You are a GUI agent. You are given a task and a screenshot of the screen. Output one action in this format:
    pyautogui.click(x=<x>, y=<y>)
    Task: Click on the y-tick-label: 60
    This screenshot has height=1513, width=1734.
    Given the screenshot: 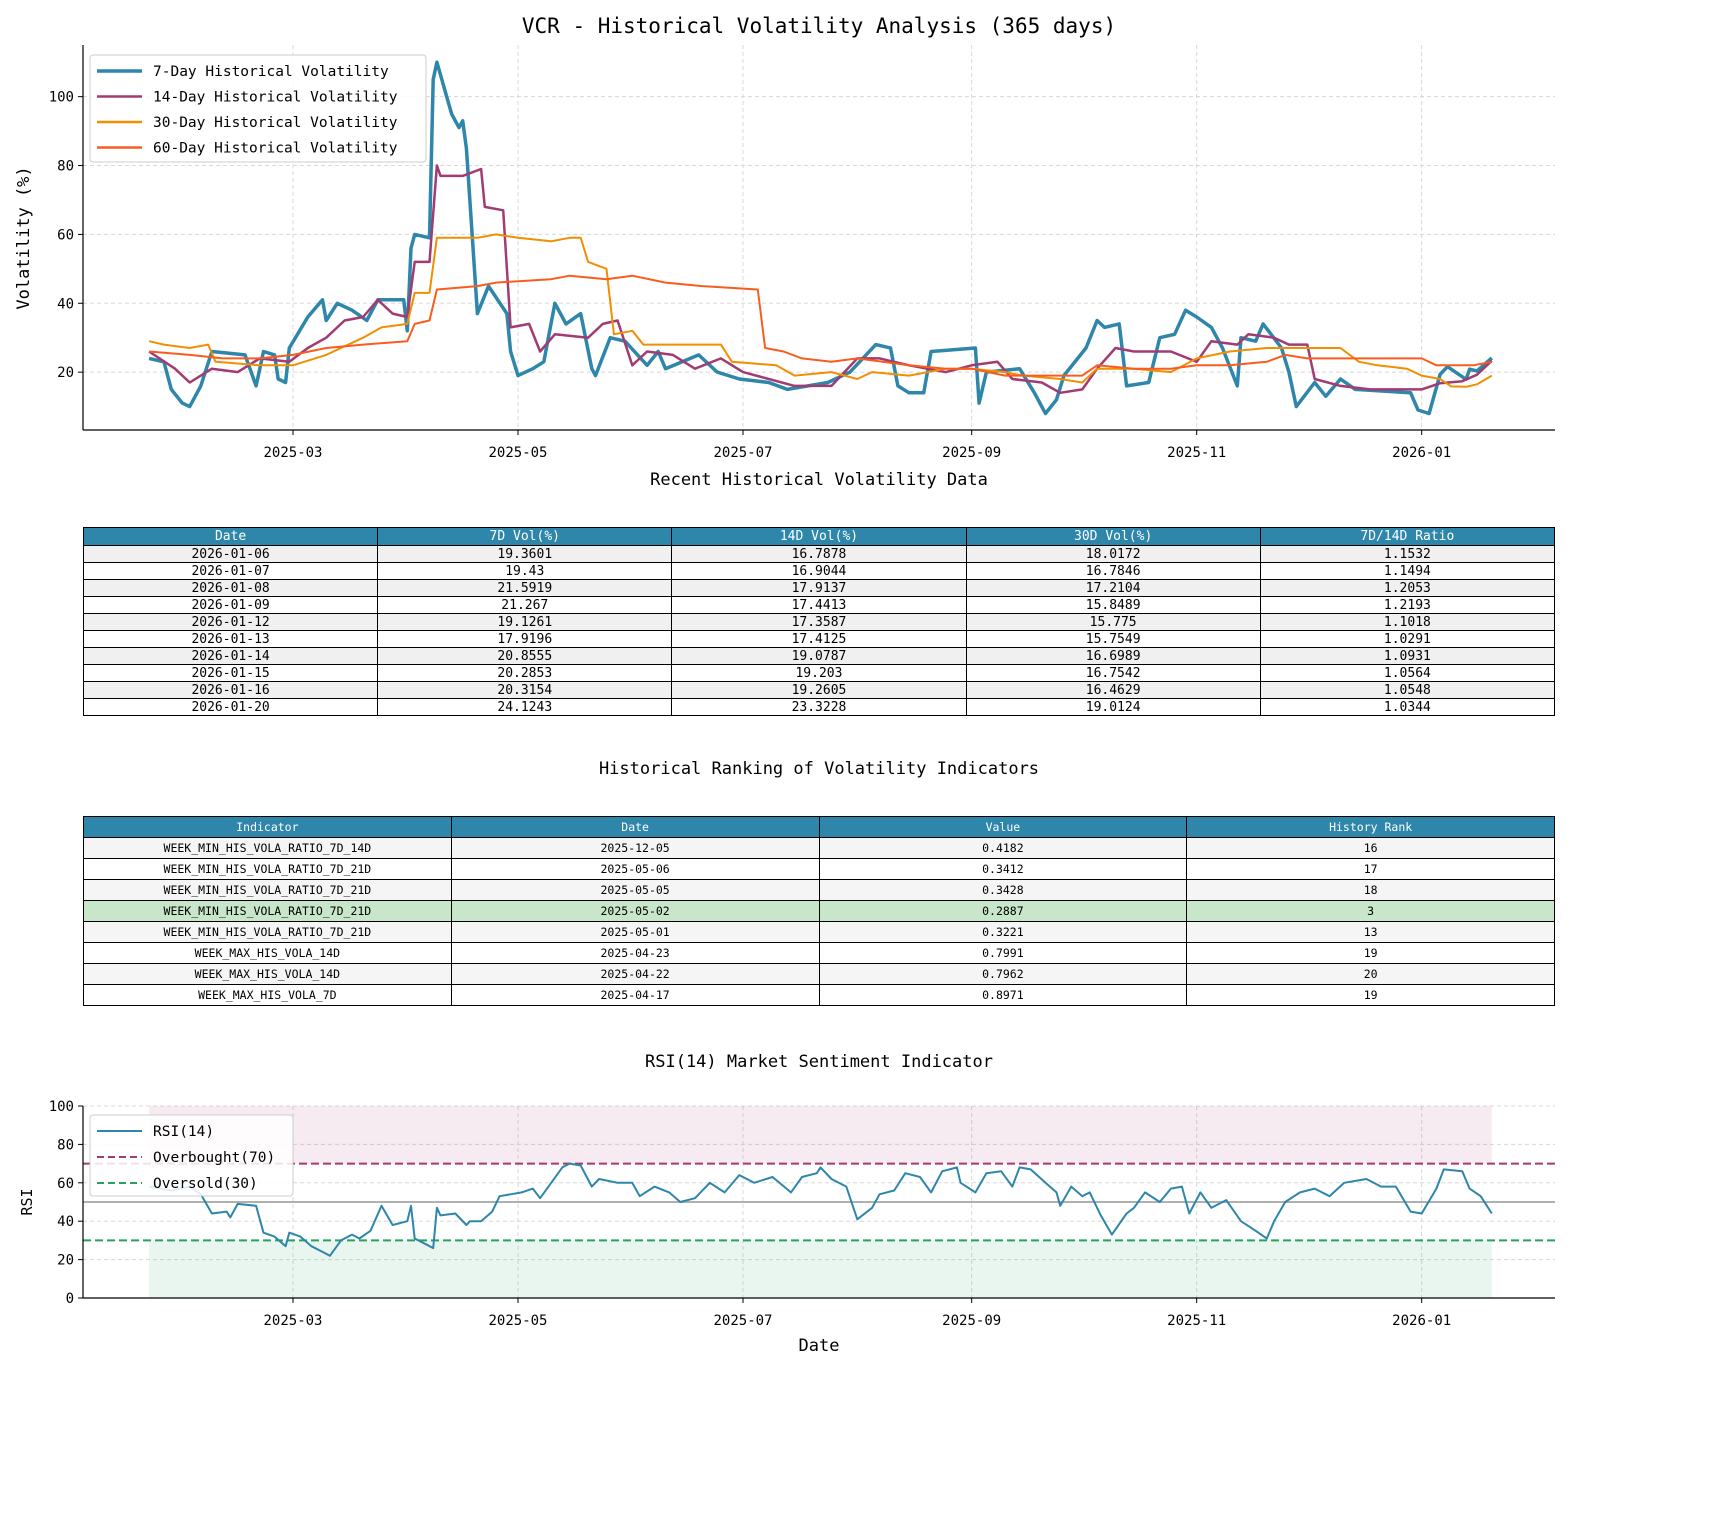 What is the action you would take?
    pyautogui.click(x=65, y=235)
    